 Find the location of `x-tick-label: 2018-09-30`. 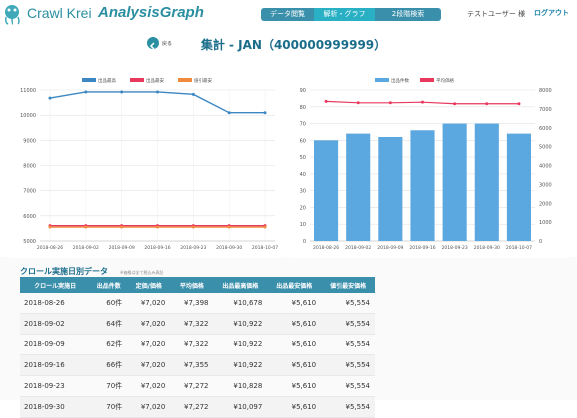

x-tick-label: 2018-09-30 is located at coordinates (229, 248).